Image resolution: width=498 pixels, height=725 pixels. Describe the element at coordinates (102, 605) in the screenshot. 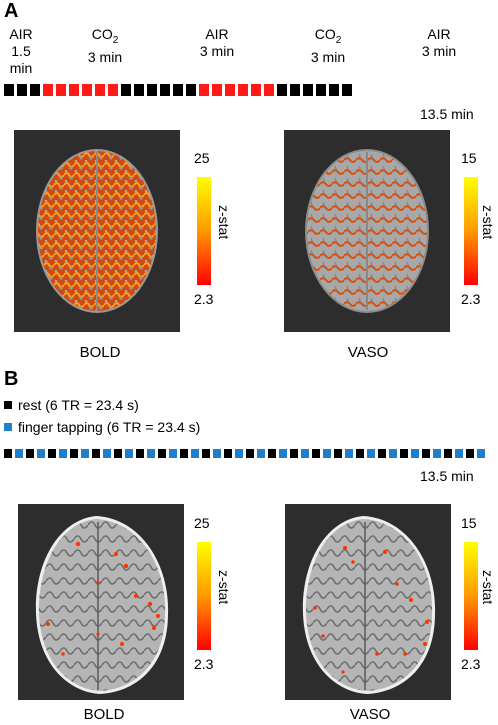

I see `brain-bold-b-svg` at that location.